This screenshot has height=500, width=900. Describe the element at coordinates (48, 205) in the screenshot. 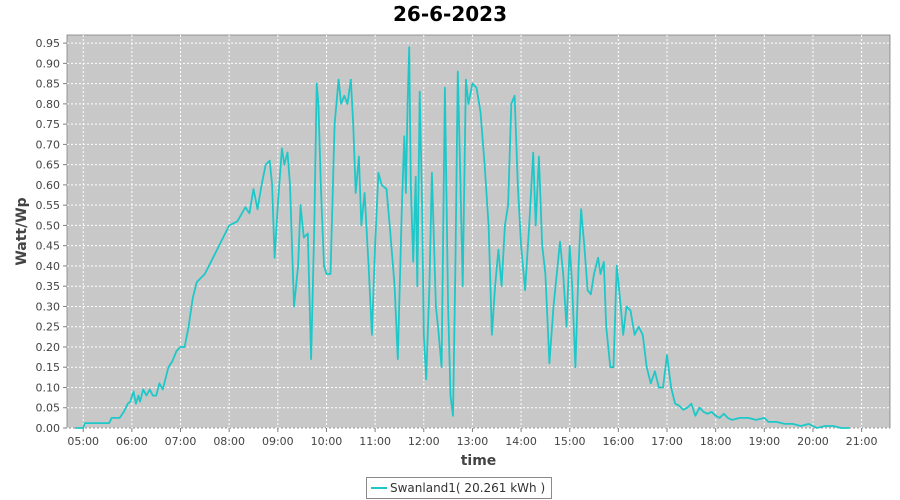

I see `y-tick-label: 0.55` at that location.